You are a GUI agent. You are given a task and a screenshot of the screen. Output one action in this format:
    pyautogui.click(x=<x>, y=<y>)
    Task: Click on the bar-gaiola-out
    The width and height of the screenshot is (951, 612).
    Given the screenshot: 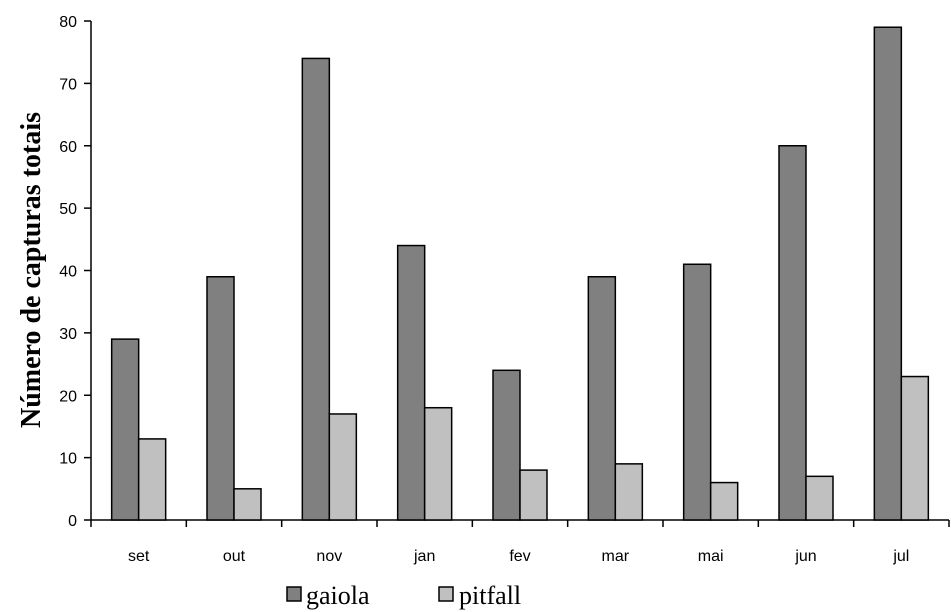 What is the action you would take?
    pyautogui.click(x=220, y=398)
    